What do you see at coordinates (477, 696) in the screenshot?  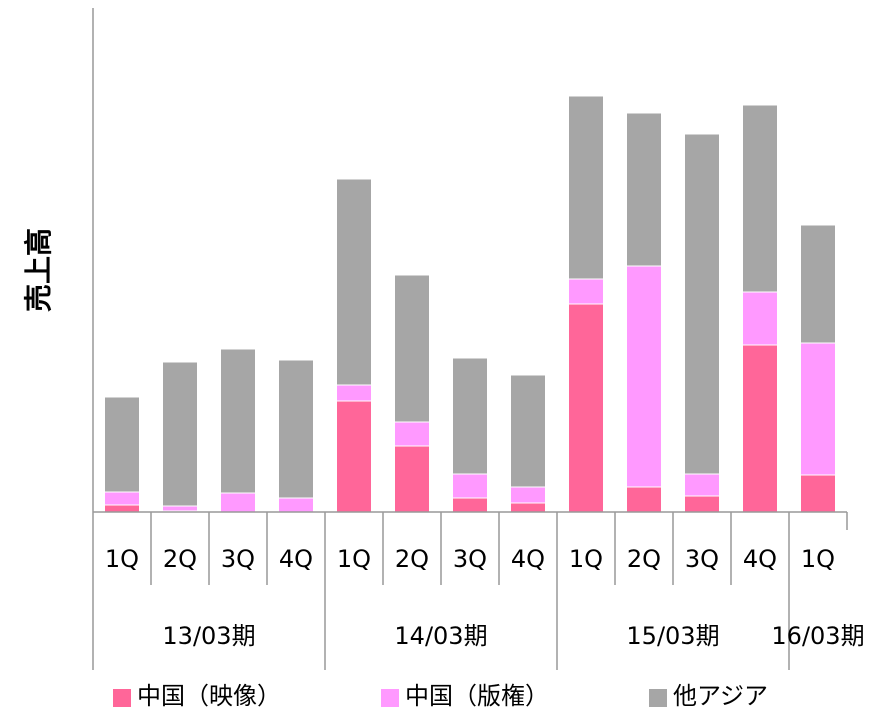 I see `legend-label: 中国（版権）` at bounding box center [477, 696].